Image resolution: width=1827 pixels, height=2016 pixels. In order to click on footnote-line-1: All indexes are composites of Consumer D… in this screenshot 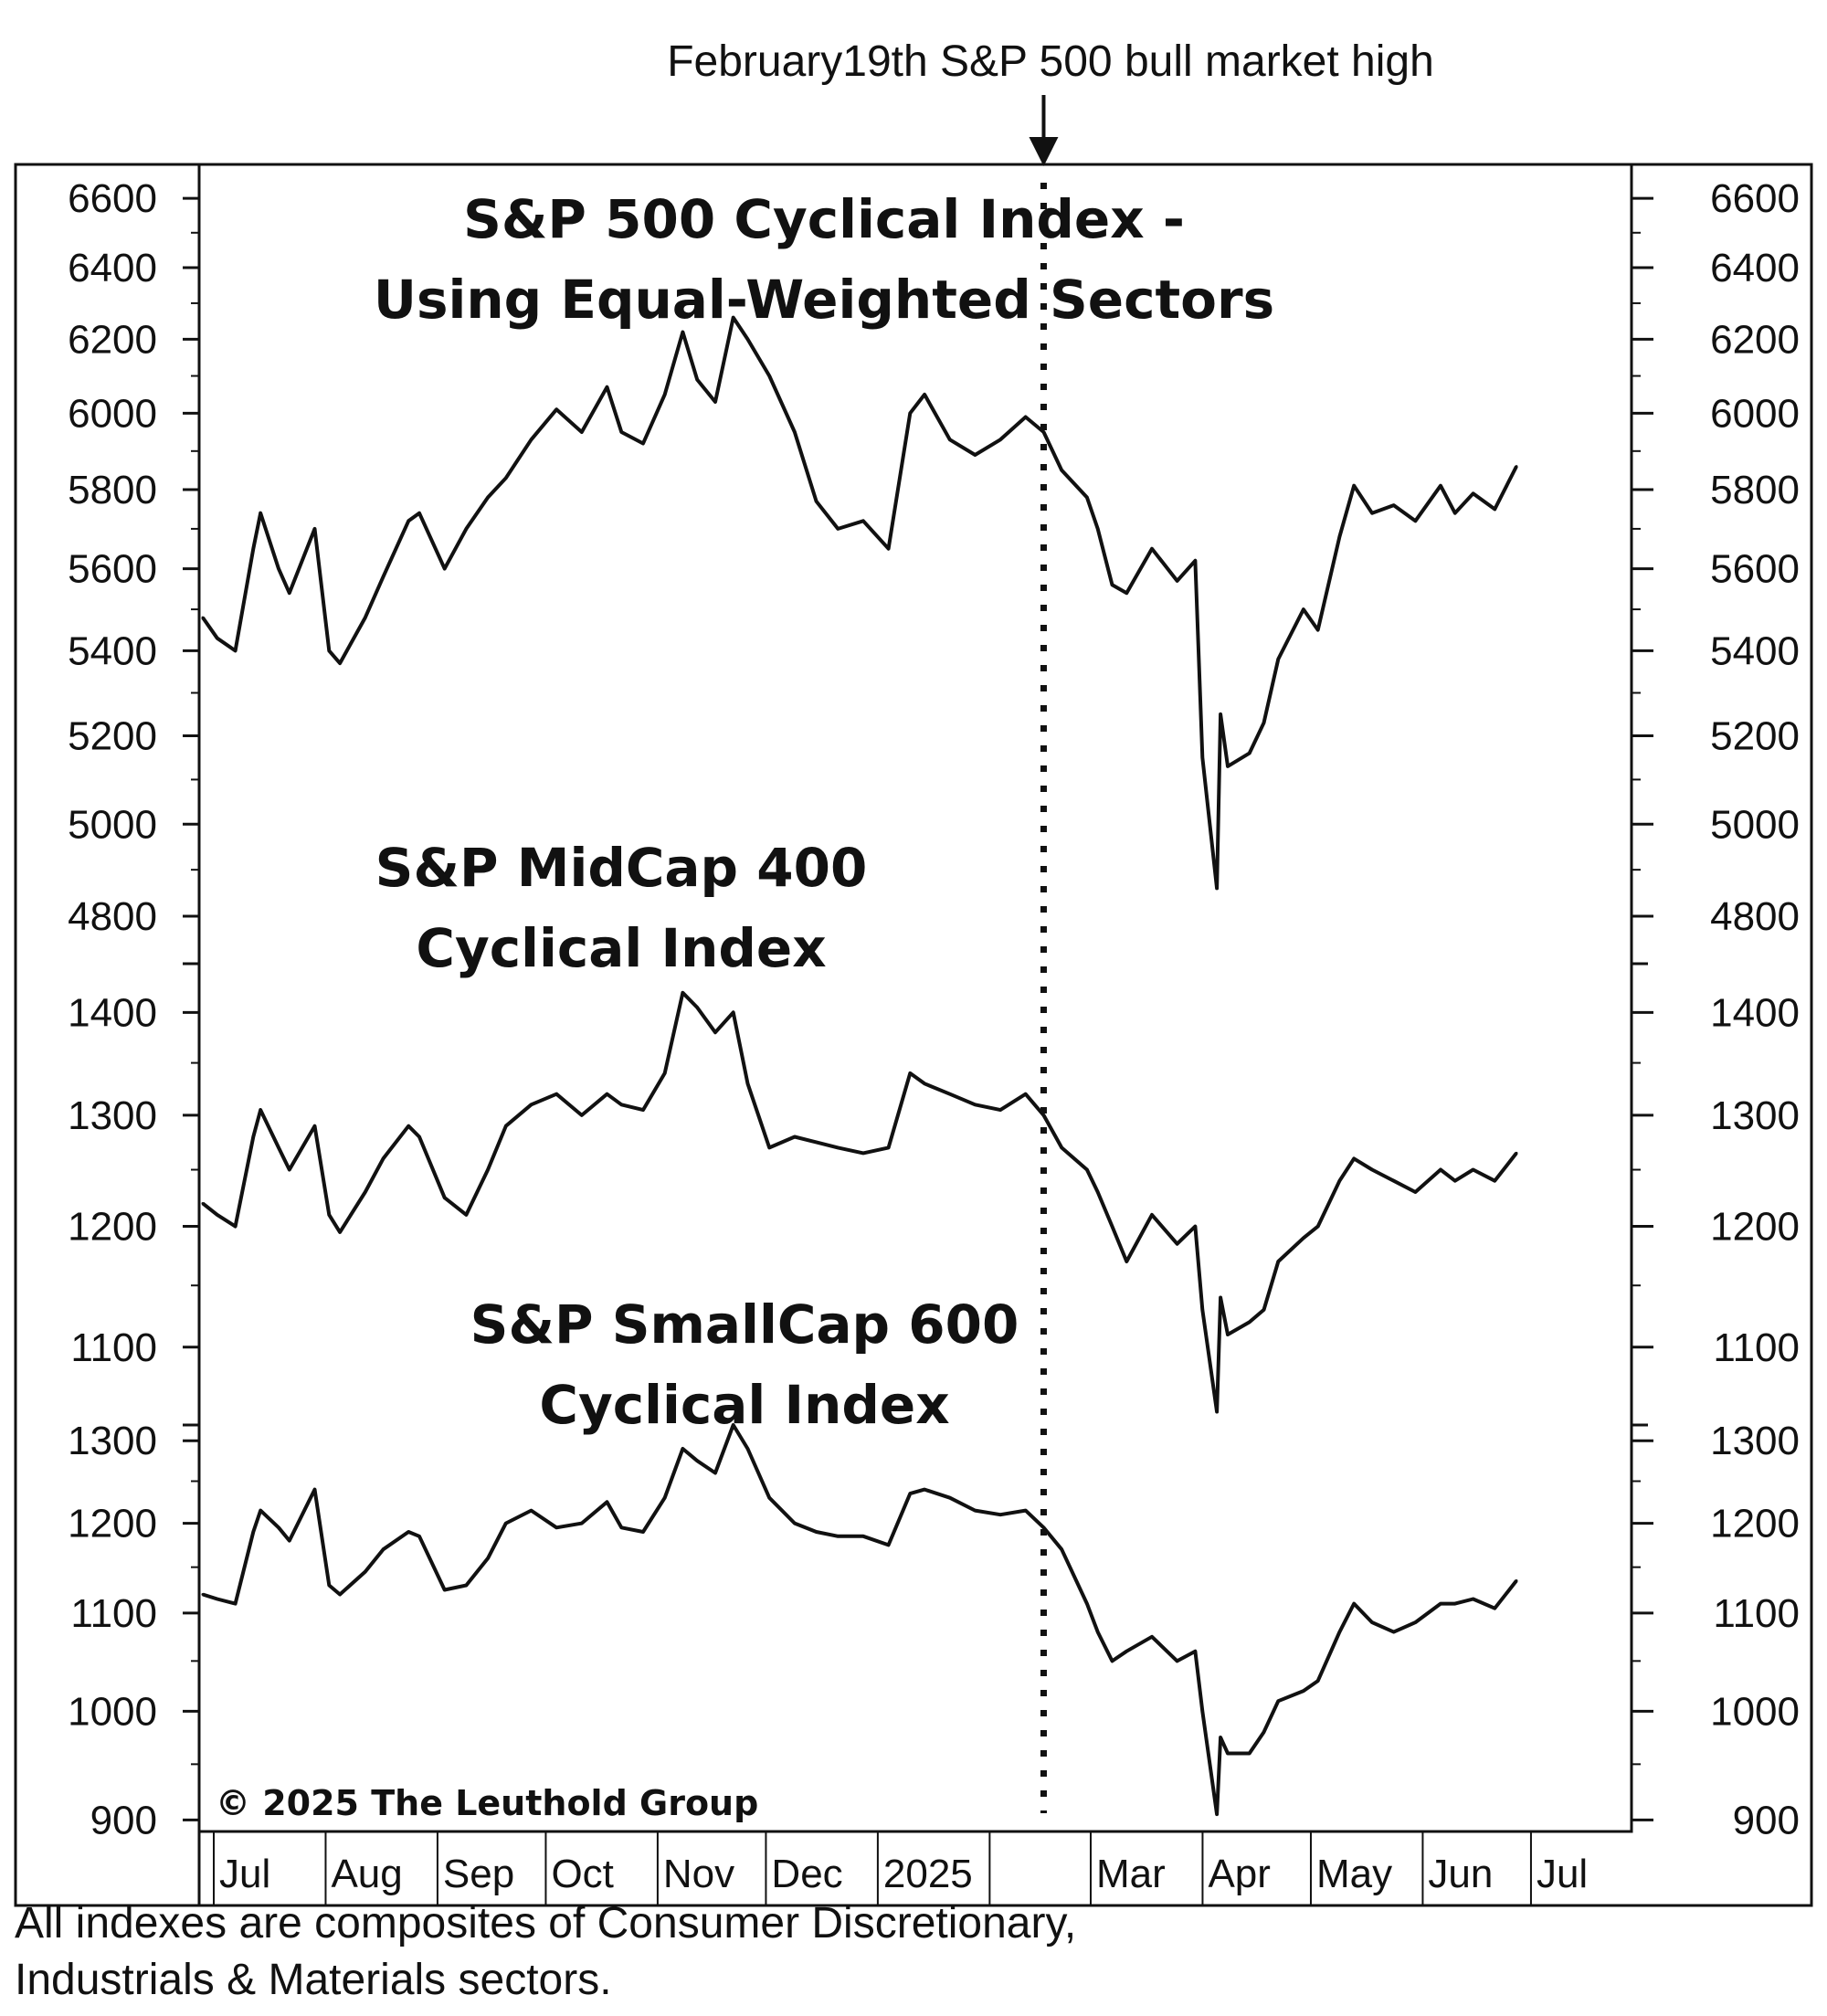, I will do `click(546, 1923)`.